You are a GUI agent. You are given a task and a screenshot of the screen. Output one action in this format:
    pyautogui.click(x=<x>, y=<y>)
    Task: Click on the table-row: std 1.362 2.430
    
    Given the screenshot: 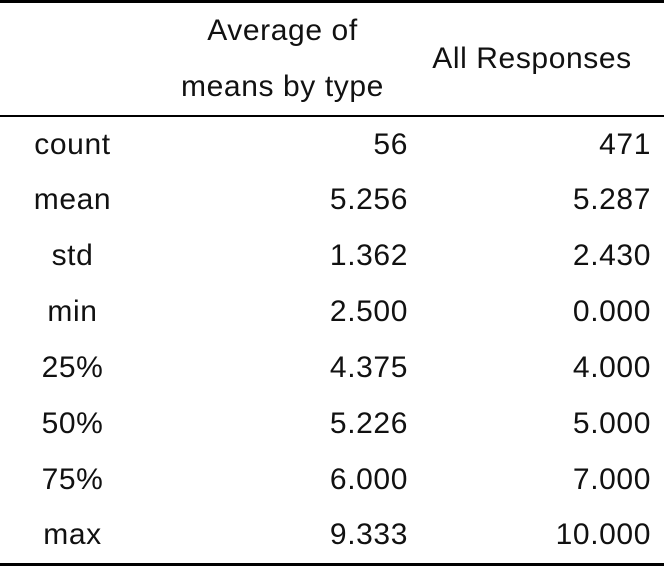 What is the action you would take?
    pyautogui.click(x=332, y=256)
    